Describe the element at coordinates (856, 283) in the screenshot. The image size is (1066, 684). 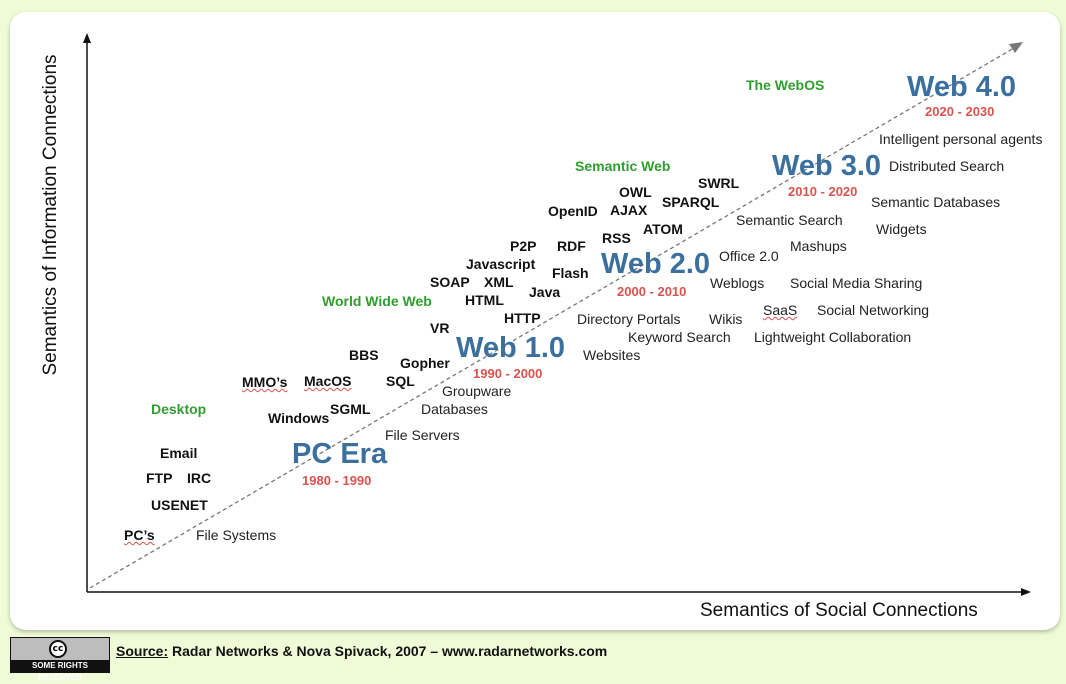
I see `social-social-media-sharing: Social Media Sharing` at that location.